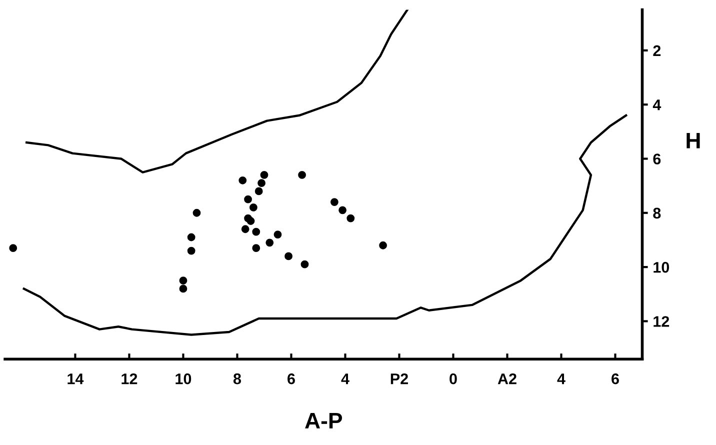  Describe the element at coordinates (662, 267) in the screenshot. I see `y-tick-label: 10` at that location.